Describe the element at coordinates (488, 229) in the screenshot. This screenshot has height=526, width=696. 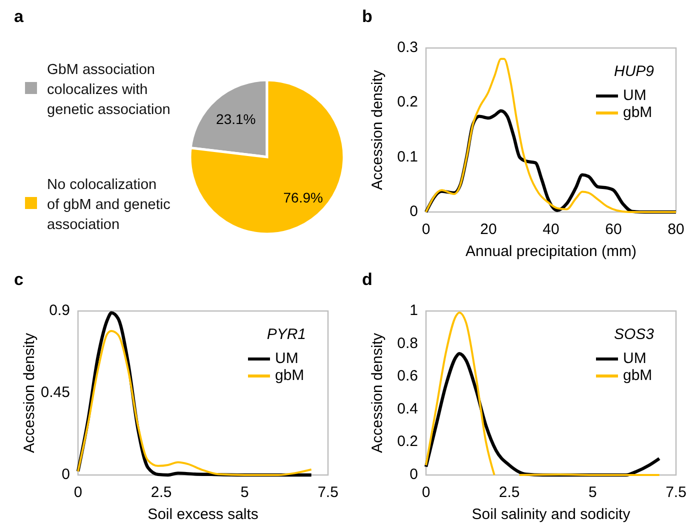
I see `x-tick-label: 20` at that location.